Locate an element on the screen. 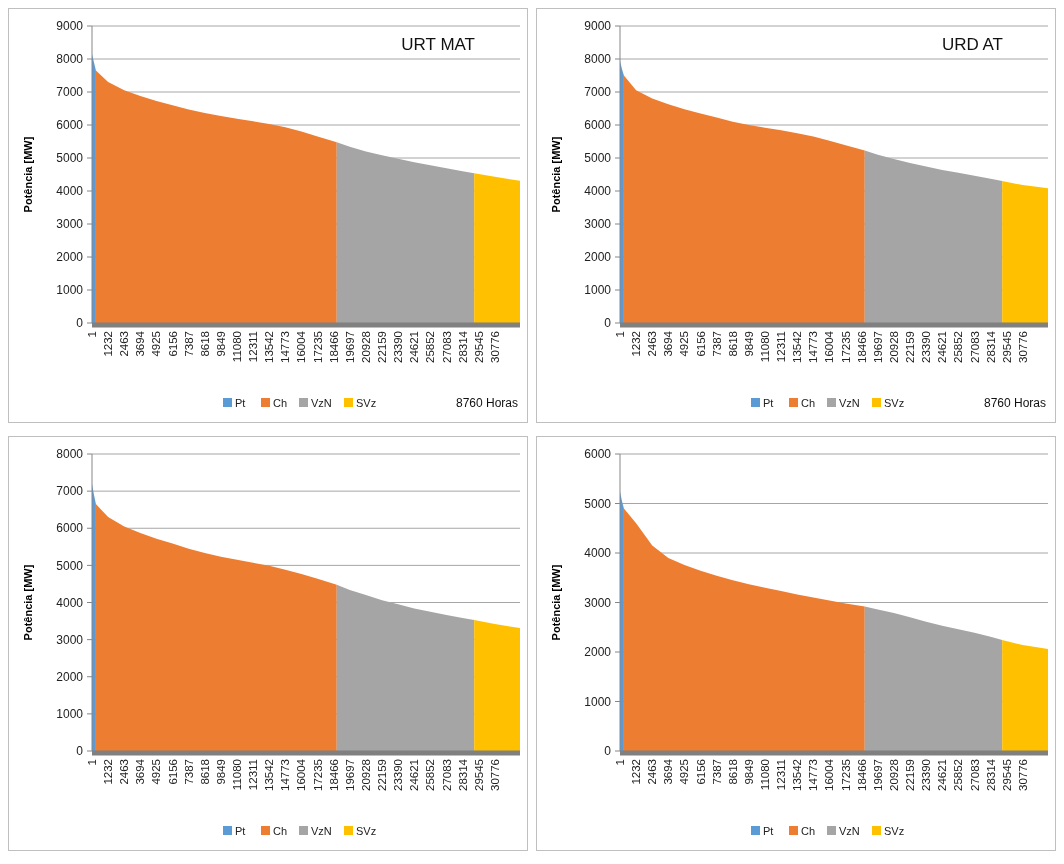 The image size is (1064, 864). x-tick-label: 9849 is located at coordinates (748, 772).